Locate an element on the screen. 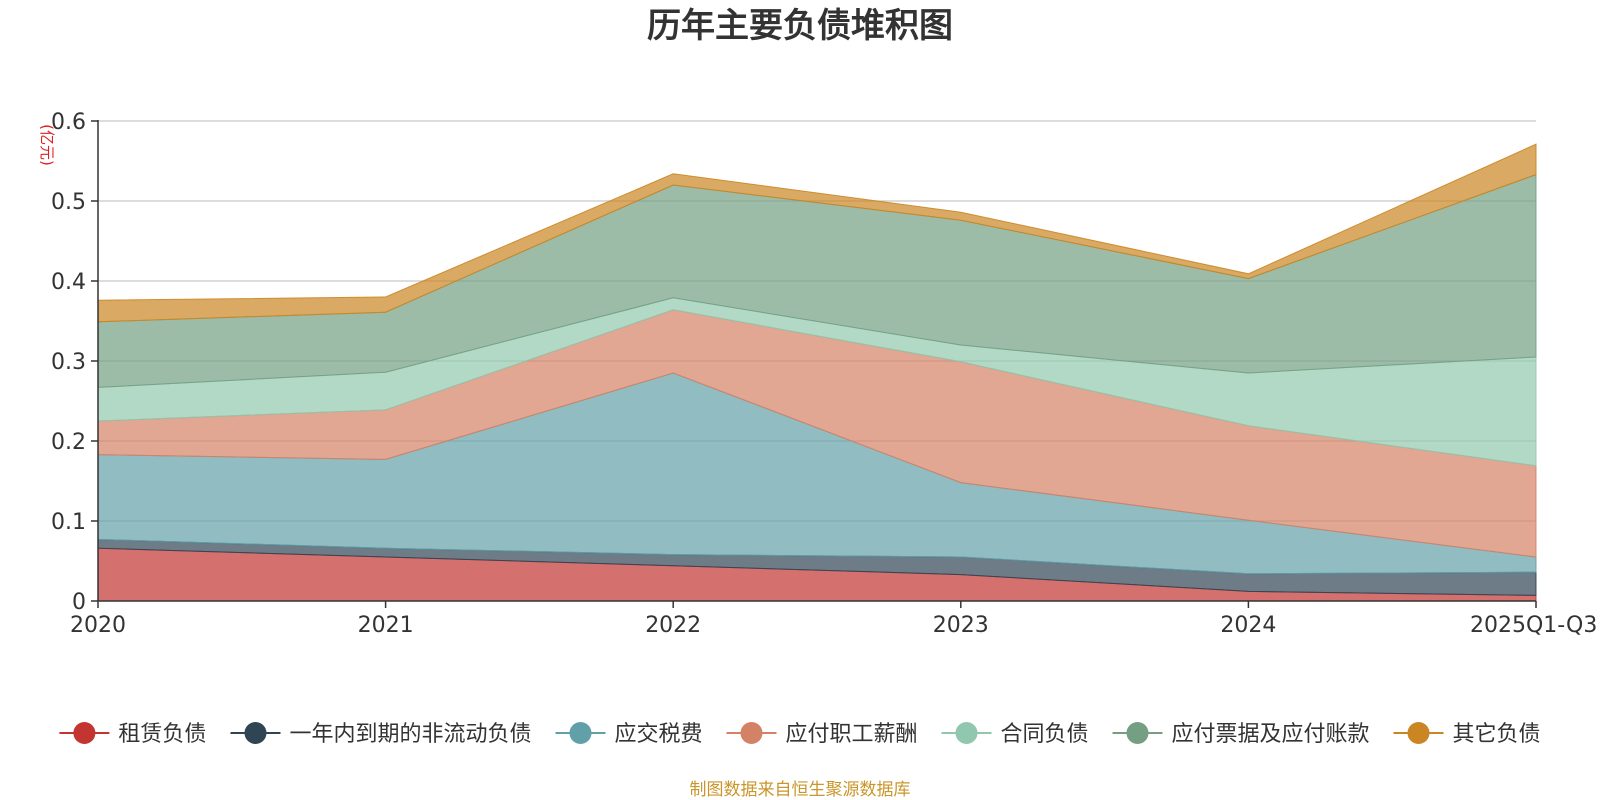 The image size is (1600, 800). x-tick-label: 2022 is located at coordinates (673, 625).